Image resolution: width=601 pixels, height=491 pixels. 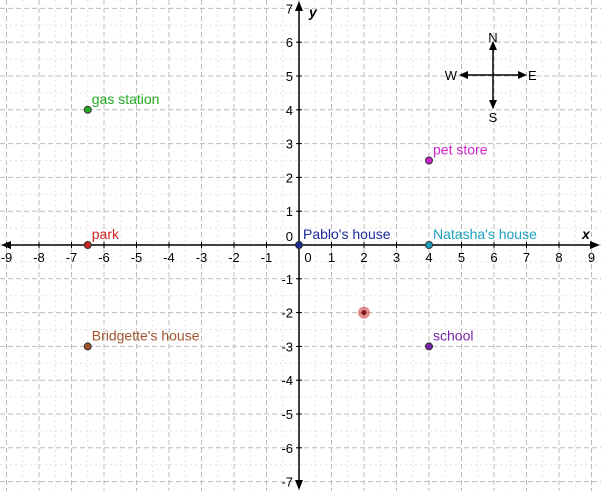 What do you see at coordinates (289, 76) in the screenshot?
I see `y-tick-label: 5` at bounding box center [289, 76].